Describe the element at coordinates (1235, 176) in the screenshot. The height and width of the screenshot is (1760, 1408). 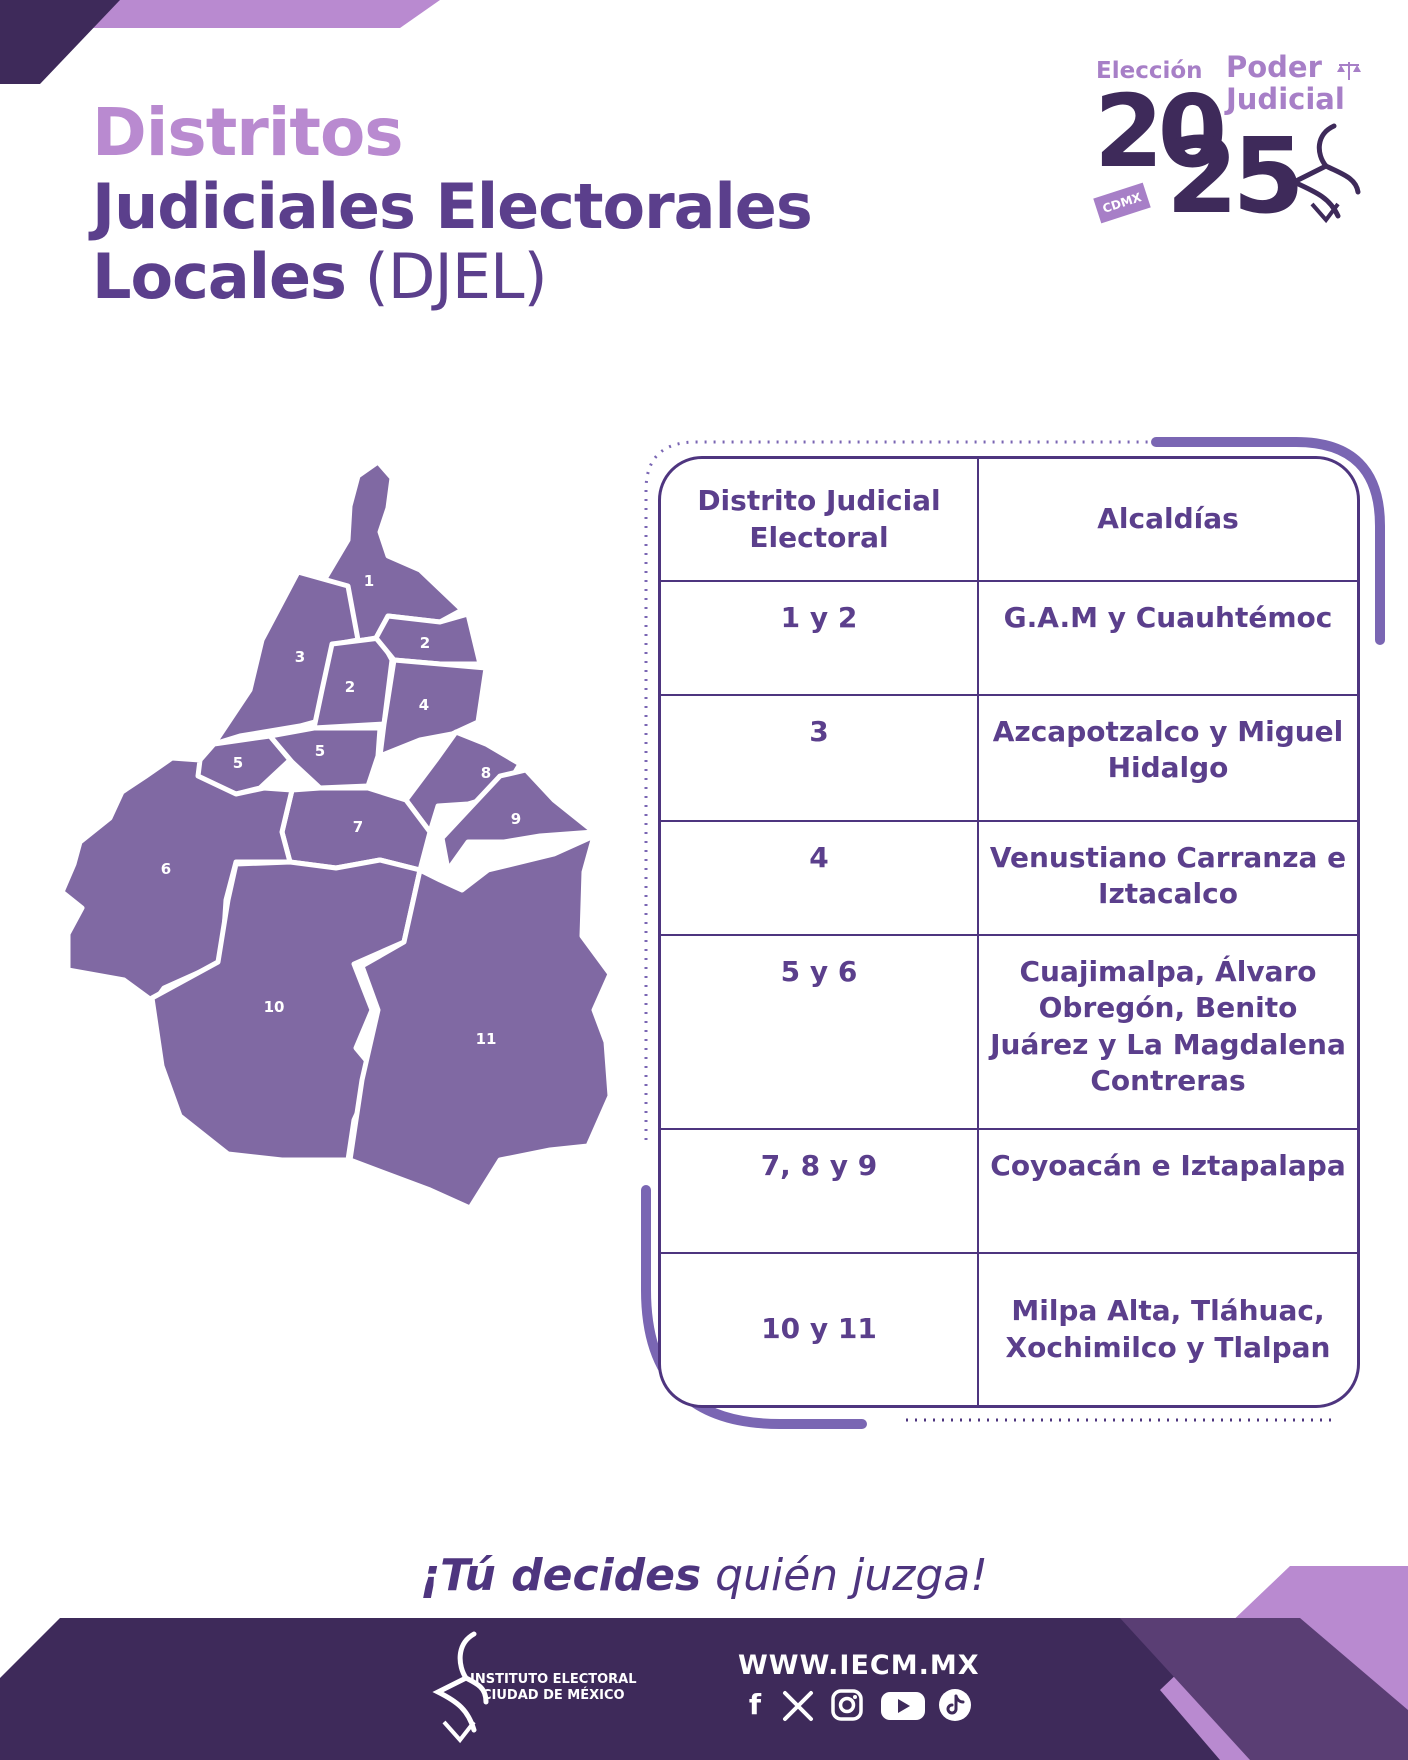
I see `logo-year-25: 25` at that location.